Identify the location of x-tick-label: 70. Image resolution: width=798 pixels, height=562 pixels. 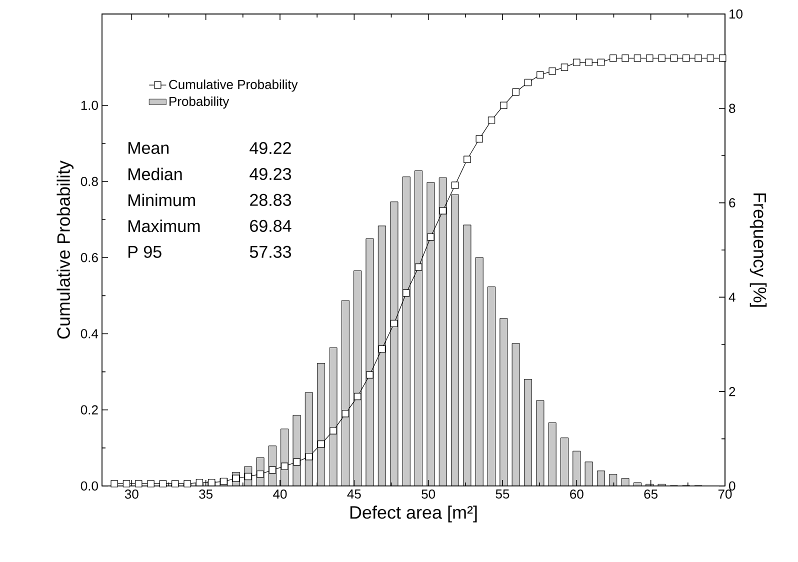
(725, 494).